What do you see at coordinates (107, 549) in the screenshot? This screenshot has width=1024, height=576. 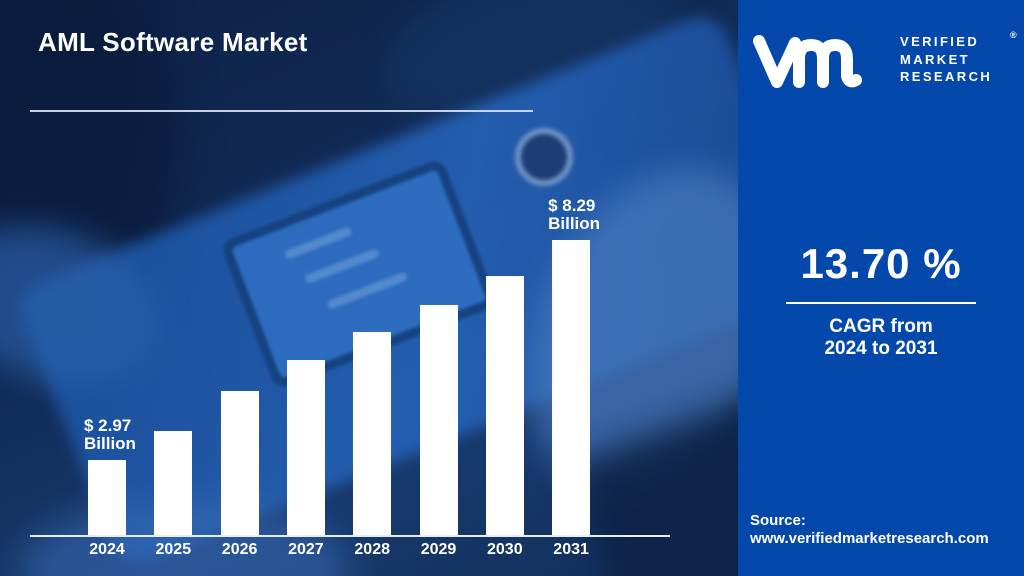 I see `x-tick-label-2024: 2024` at bounding box center [107, 549].